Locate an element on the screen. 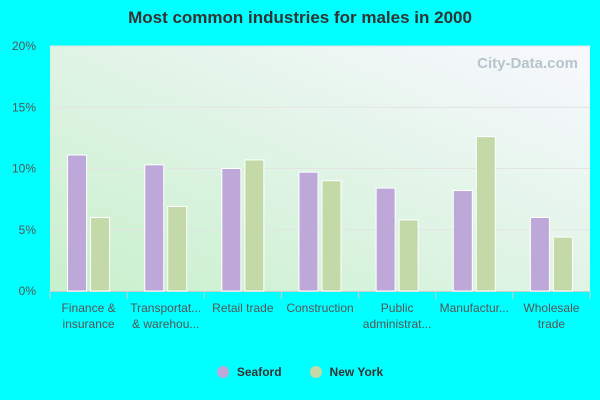 The height and width of the screenshot is (400, 600). x-tick-label: insurance is located at coordinates (89, 324).